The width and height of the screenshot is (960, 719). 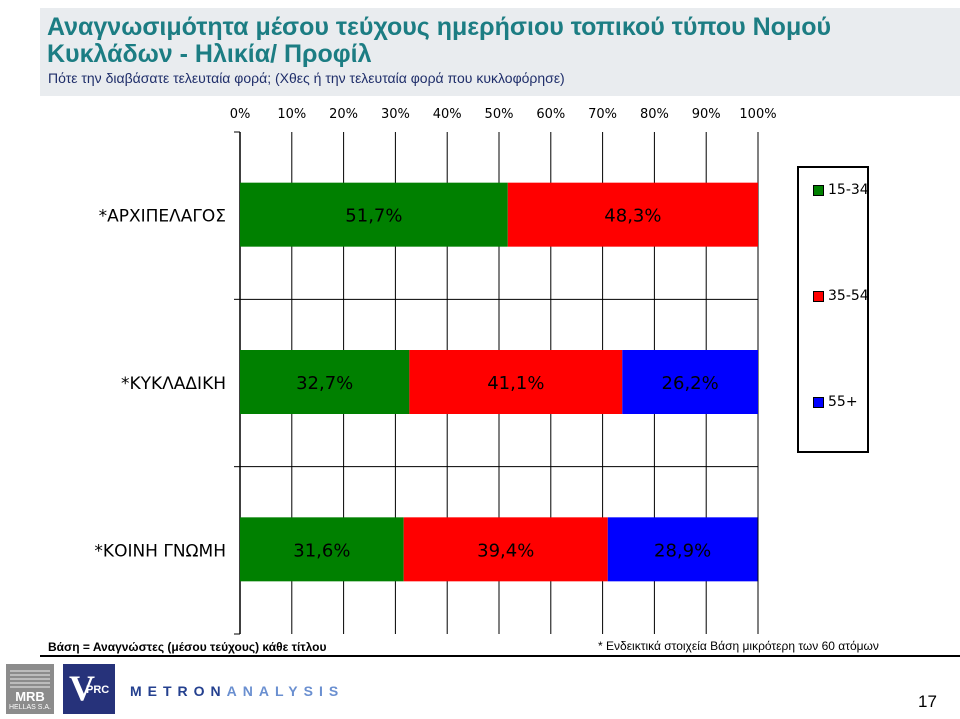 What do you see at coordinates (757, 114) in the screenshot?
I see `x-tick-label: 100%` at bounding box center [757, 114].